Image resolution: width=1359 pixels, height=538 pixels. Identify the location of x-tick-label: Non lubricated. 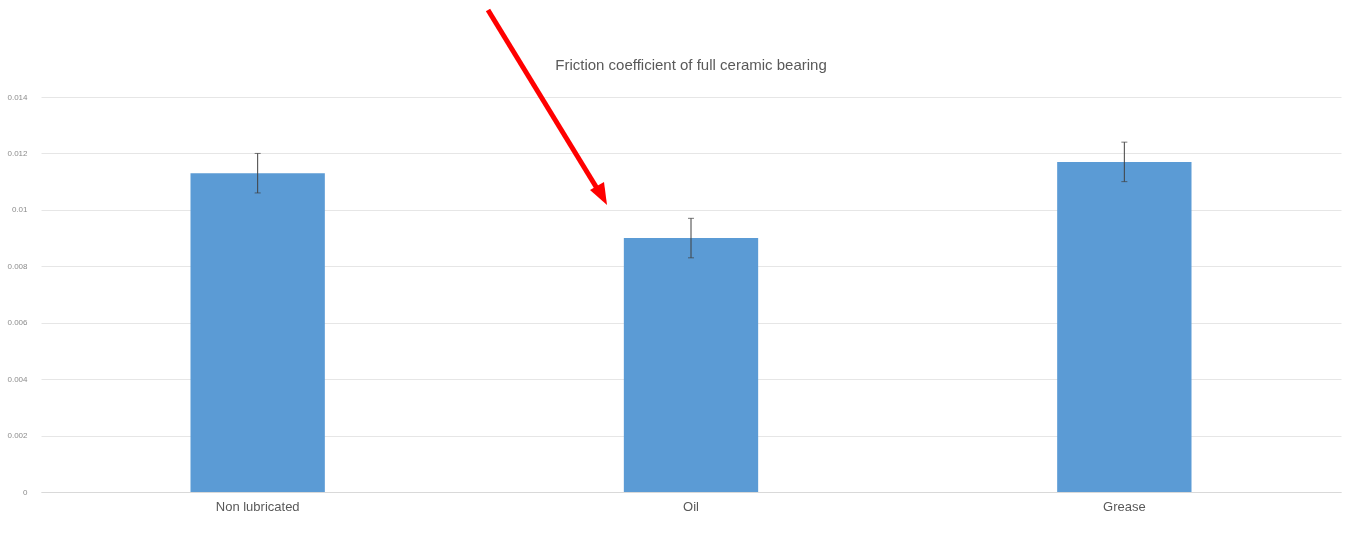
(257, 506).